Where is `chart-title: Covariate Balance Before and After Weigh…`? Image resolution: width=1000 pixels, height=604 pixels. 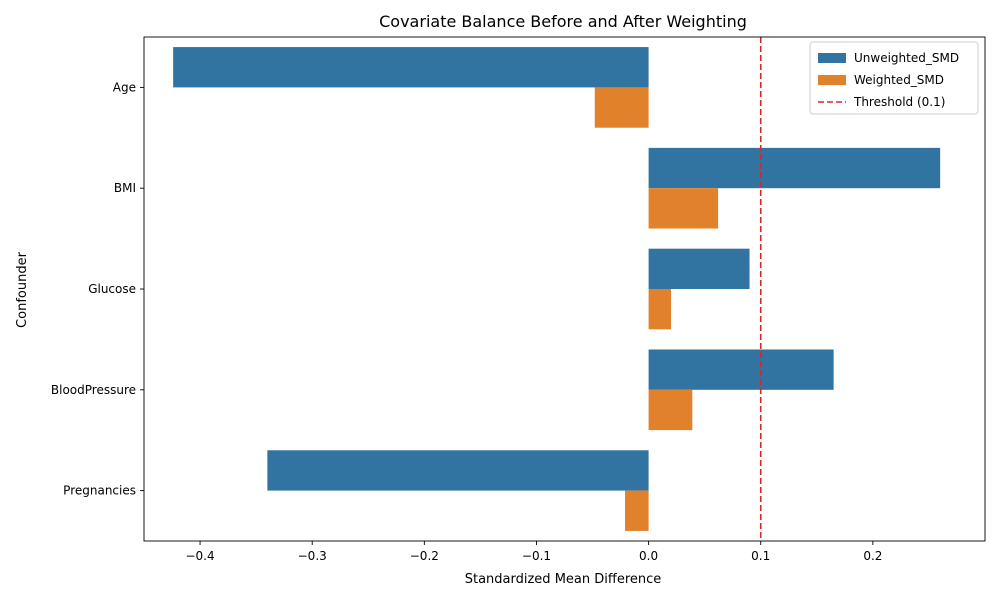 chart-title: Covariate Balance Before and After Weigh… is located at coordinates (563, 21).